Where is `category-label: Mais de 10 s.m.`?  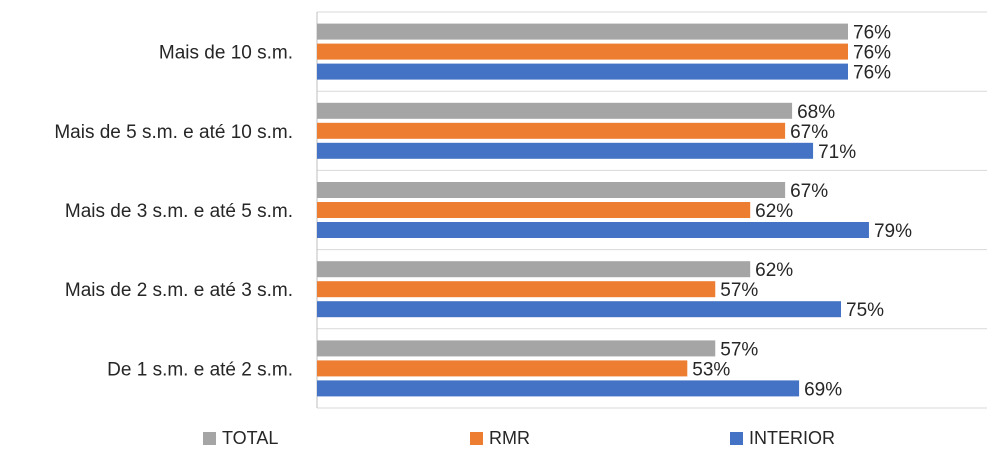
category-label: Mais de 10 s.m. is located at coordinates (226, 53).